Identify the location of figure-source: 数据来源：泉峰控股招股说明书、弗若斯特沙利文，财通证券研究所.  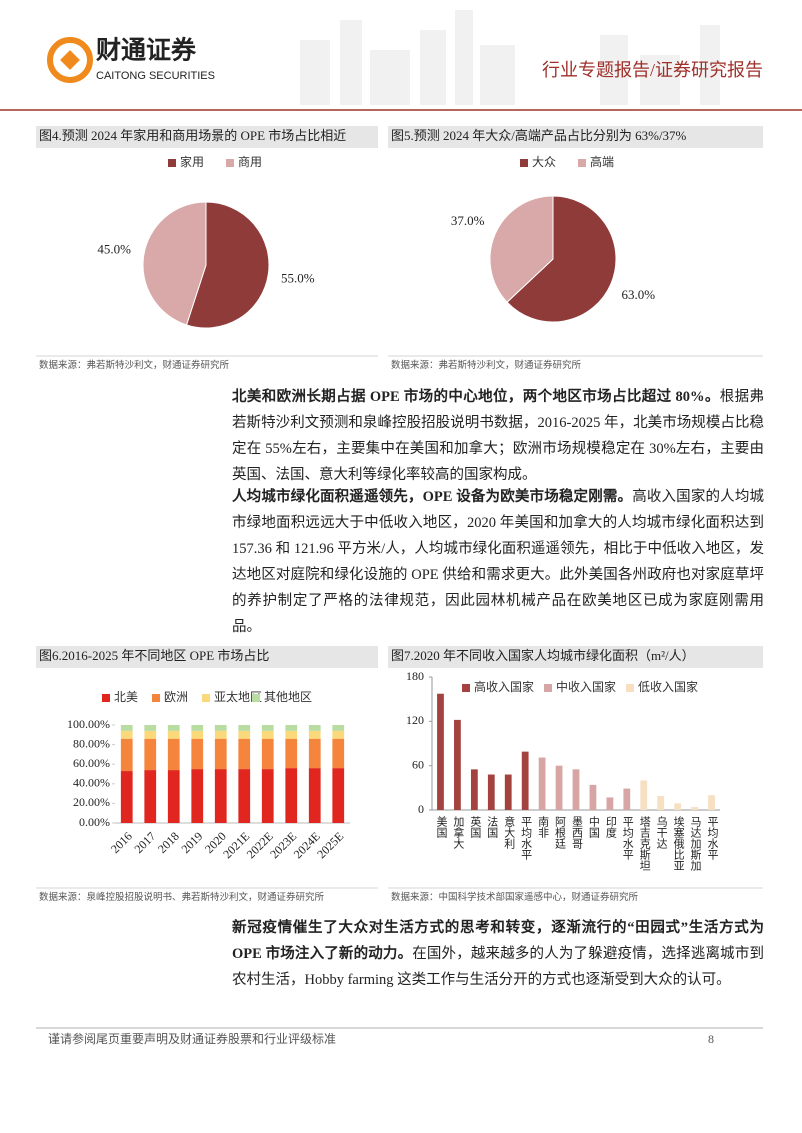
(182, 897).